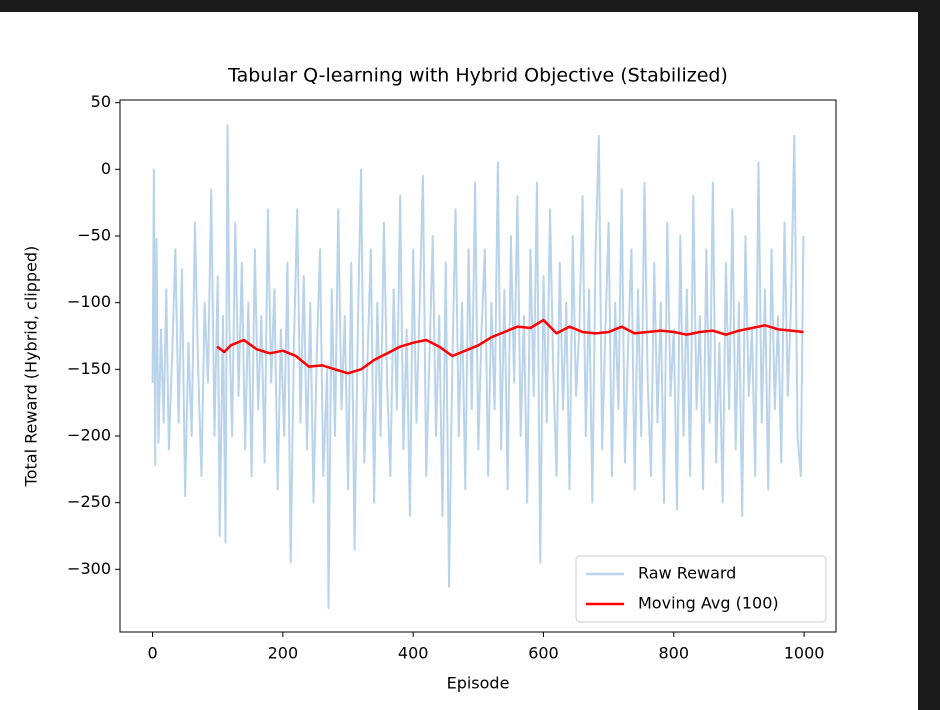 Image resolution: width=940 pixels, height=710 pixels. Describe the element at coordinates (283, 653) in the screenshot. I see `x-tick-label: 200` at that location.